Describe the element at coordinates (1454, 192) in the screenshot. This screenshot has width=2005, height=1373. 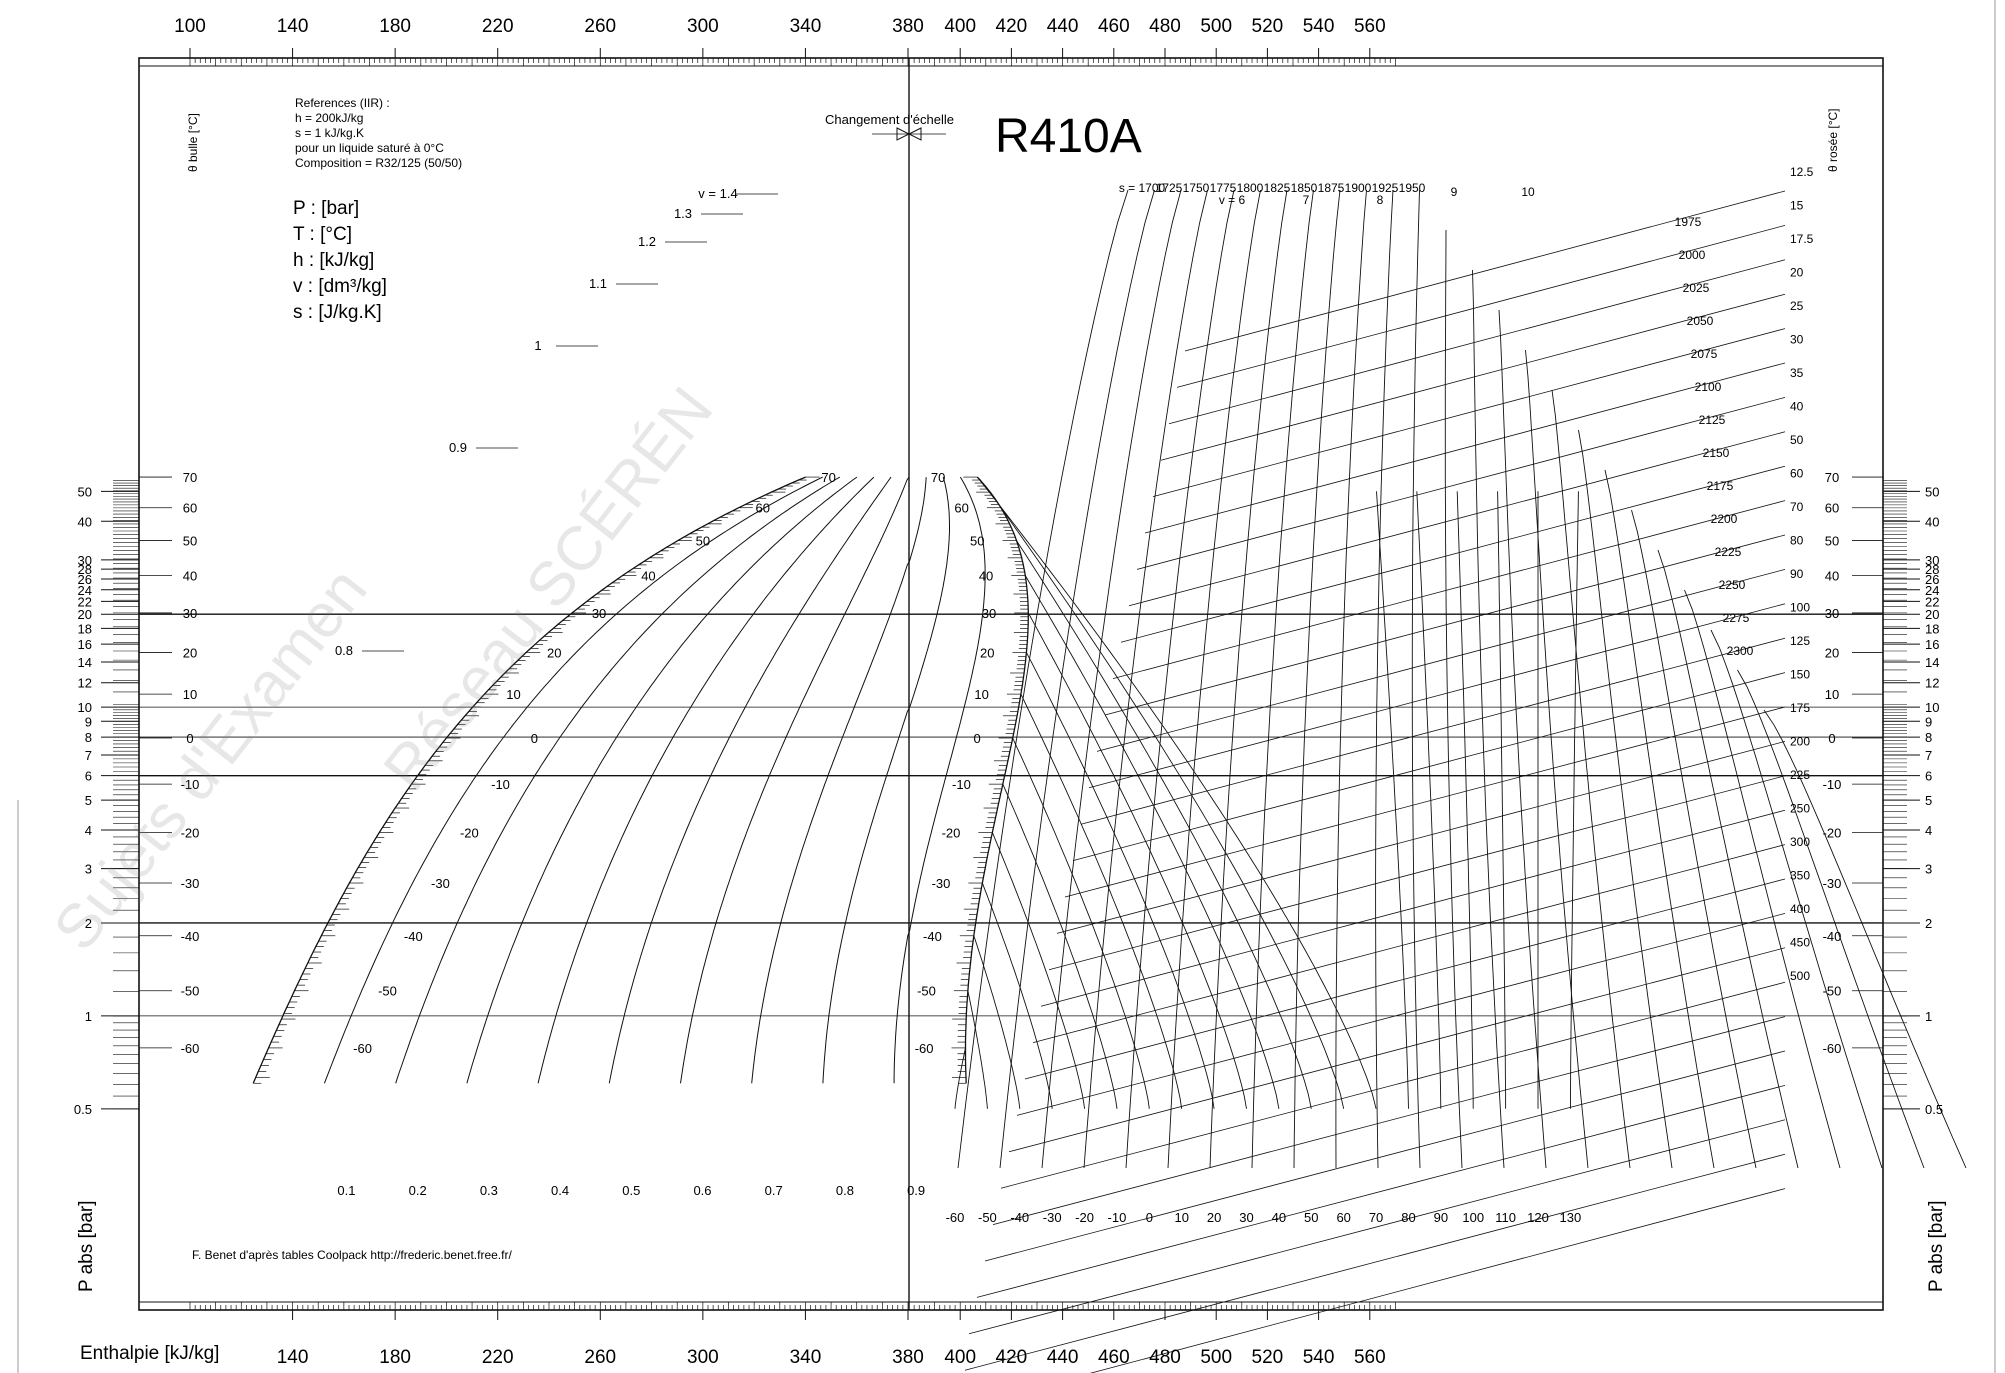
I see `vapour-isochore-label: 9` at that location.